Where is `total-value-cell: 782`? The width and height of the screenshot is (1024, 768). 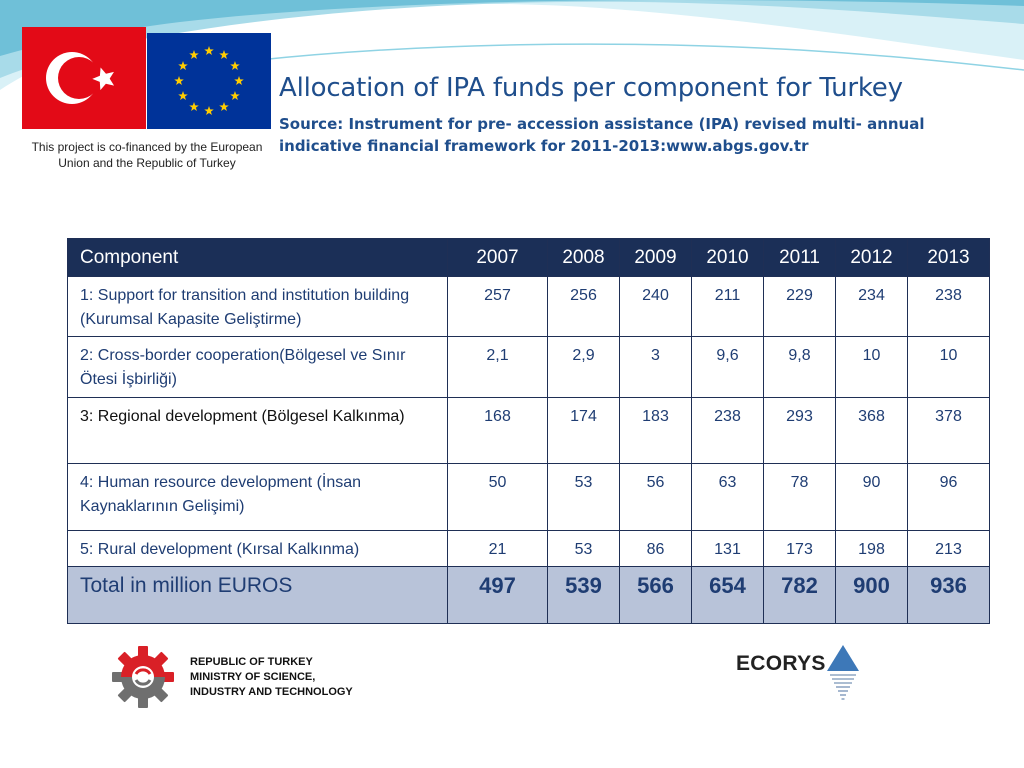
total-value-cell: 782 is located at coordinates (799, 595).